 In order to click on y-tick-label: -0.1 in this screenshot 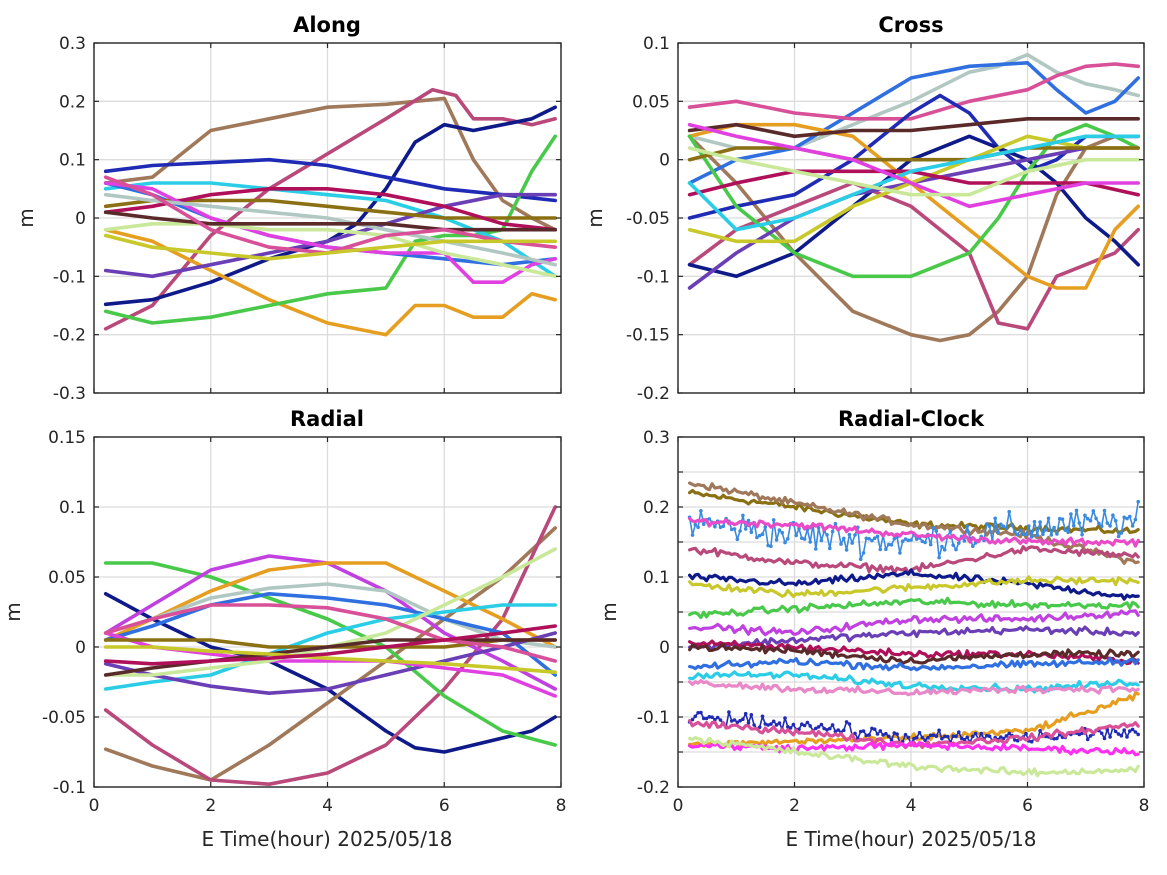, I will do `click(69, 277)`.